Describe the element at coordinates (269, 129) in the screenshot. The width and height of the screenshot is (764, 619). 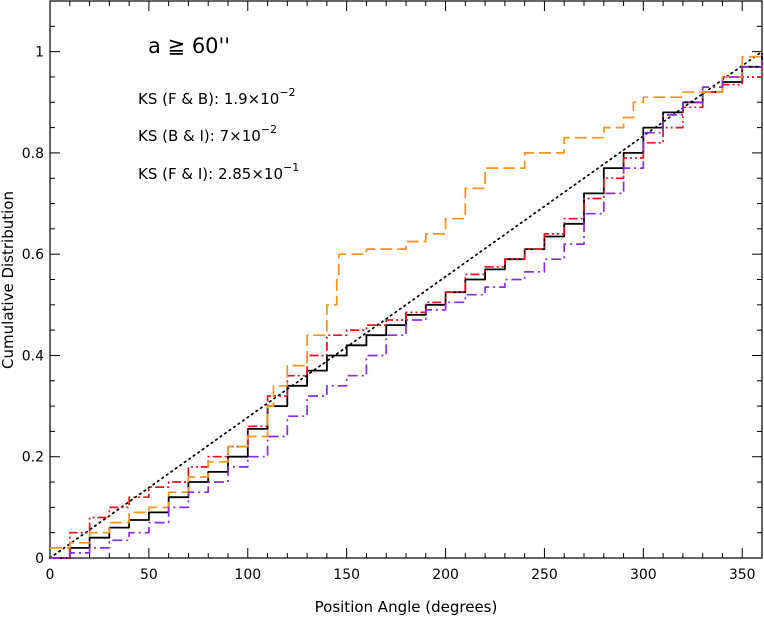
I see `ks-bi-exponent: −2` at that location.